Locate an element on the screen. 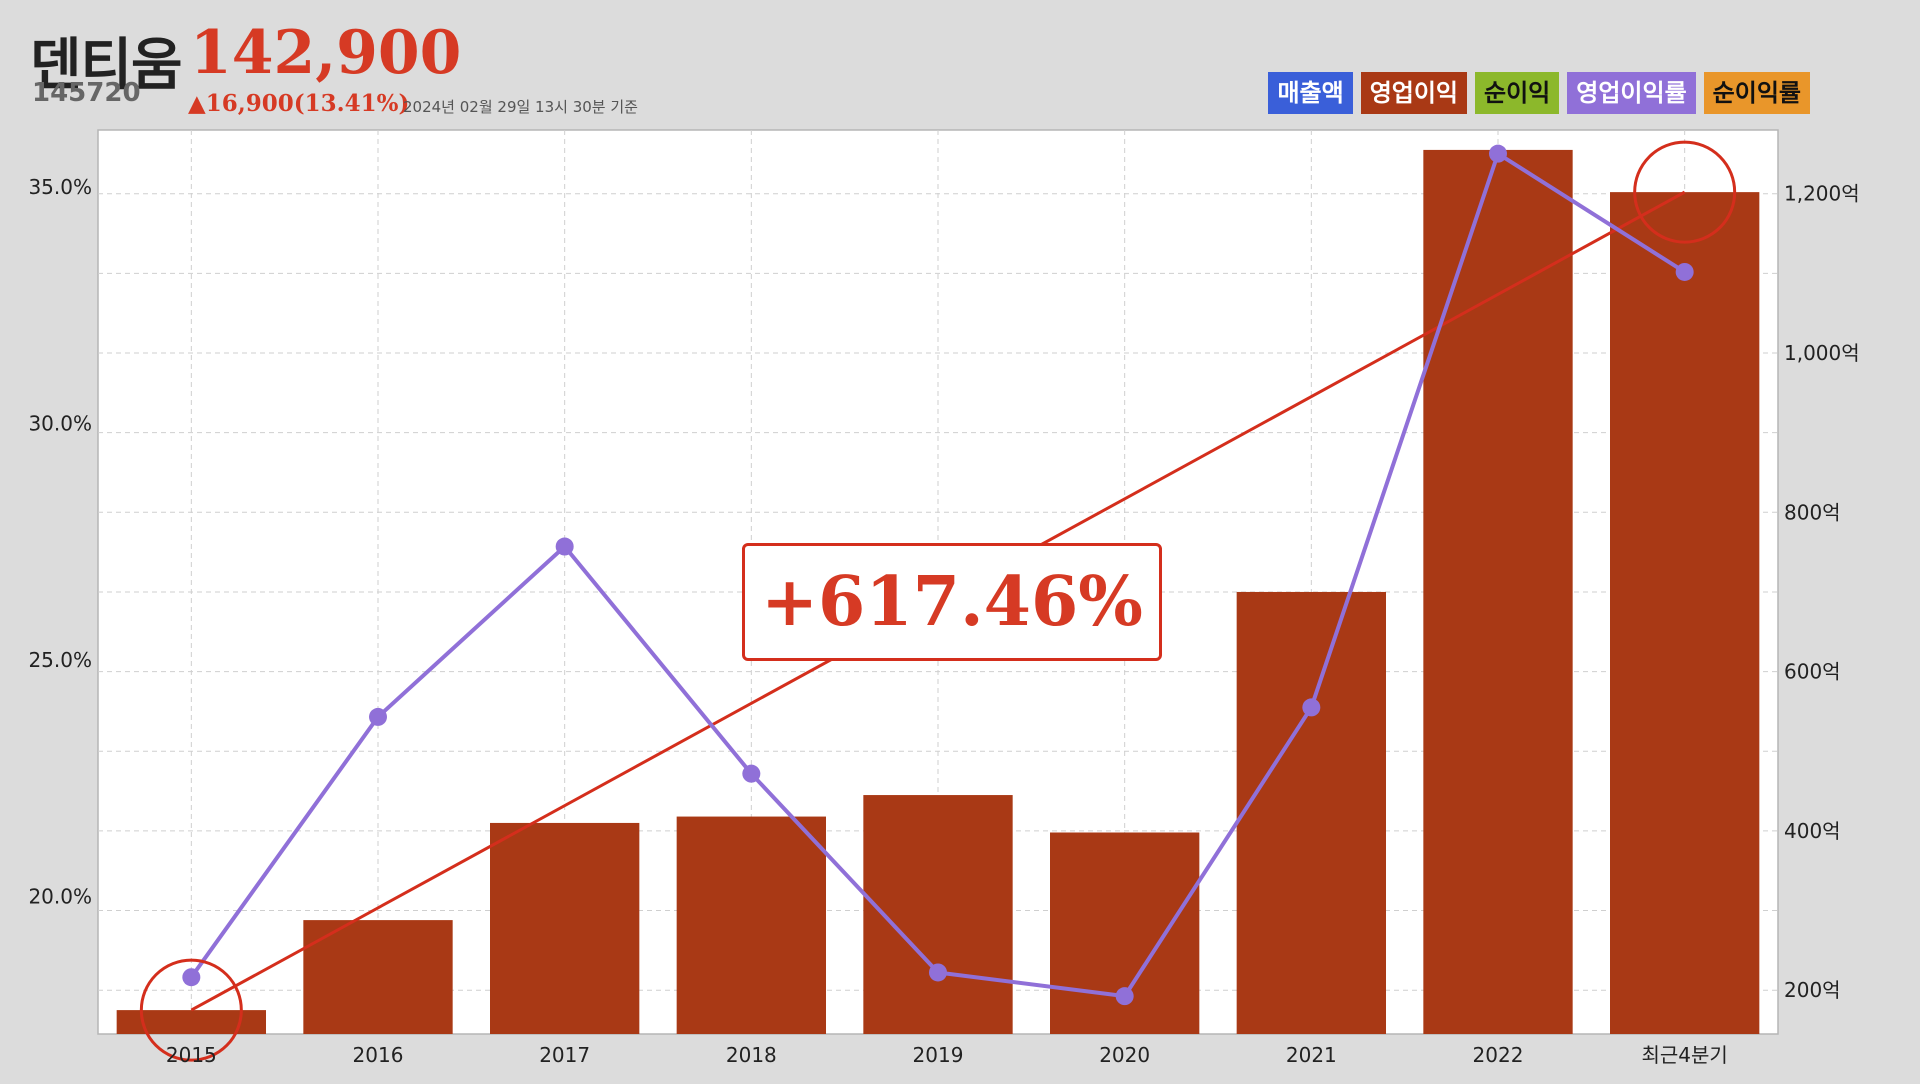  margin-point-2018 is located at coordinates (751, 773).